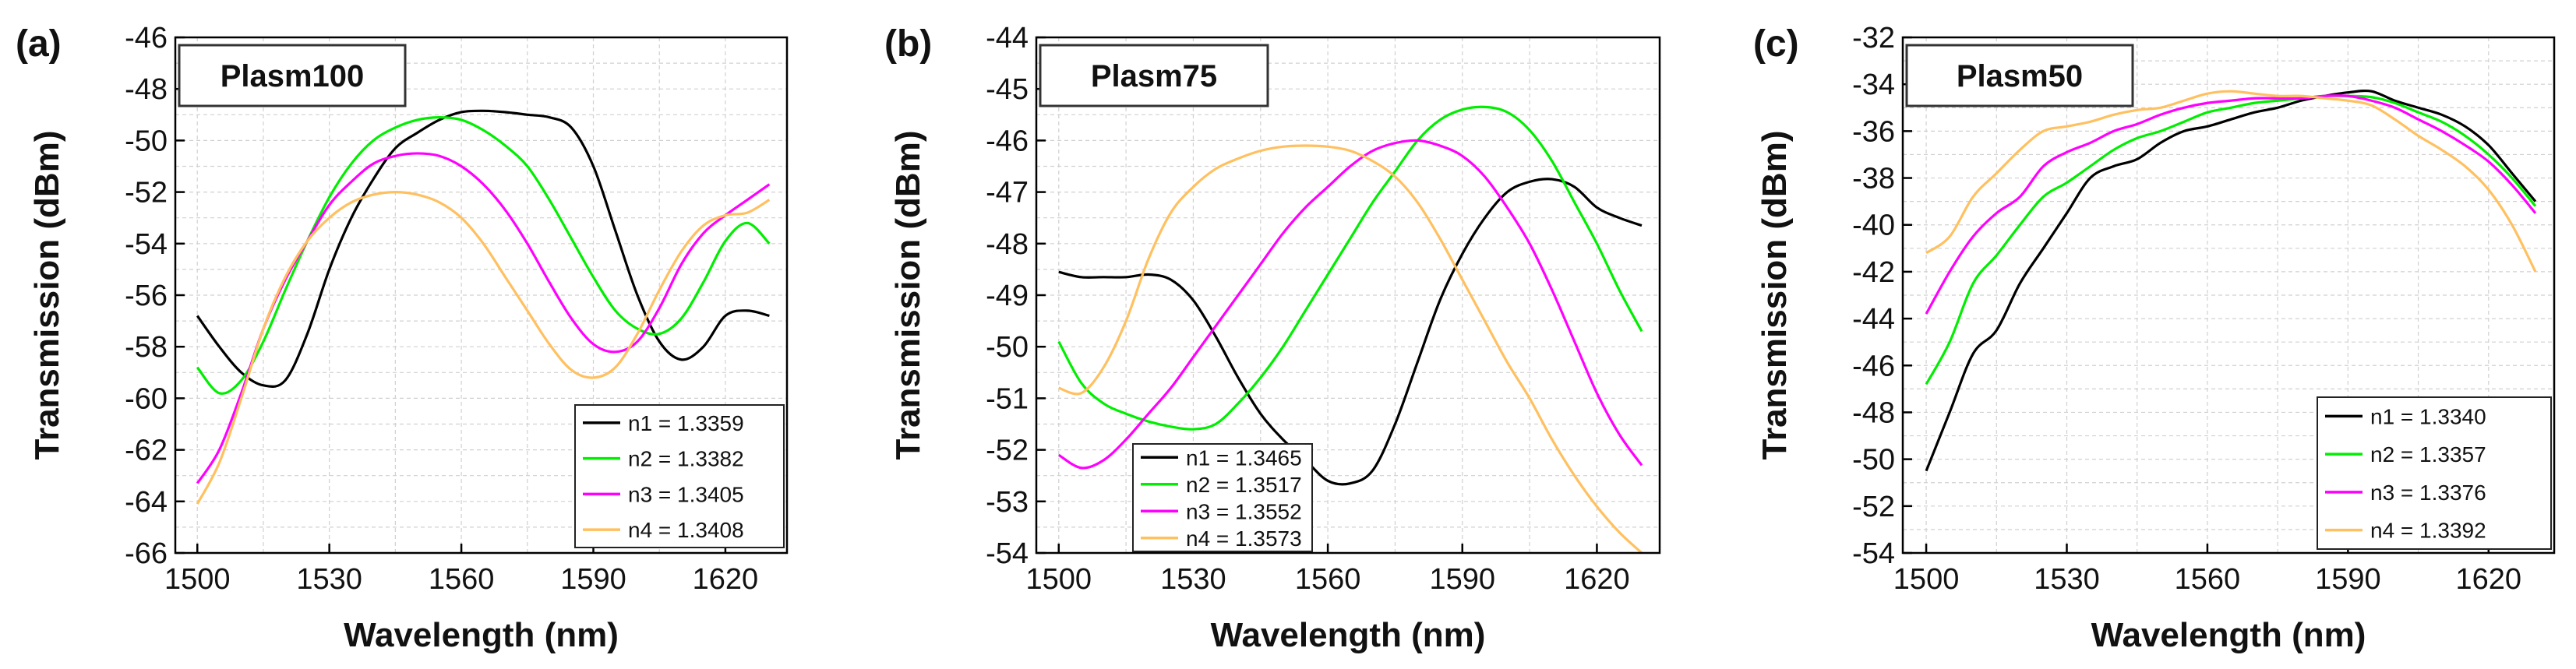 The width and height of the screenshot is (2576, 669). I want to click on y-tick-label: -34, so click(1873, 85).